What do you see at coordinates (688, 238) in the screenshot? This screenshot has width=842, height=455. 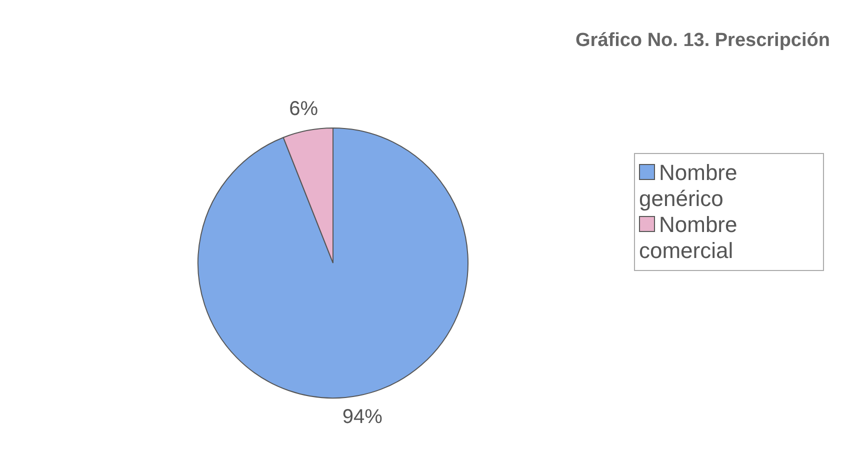 I see `legend-label: Nombre comercial` at bounding box center [688, 238].